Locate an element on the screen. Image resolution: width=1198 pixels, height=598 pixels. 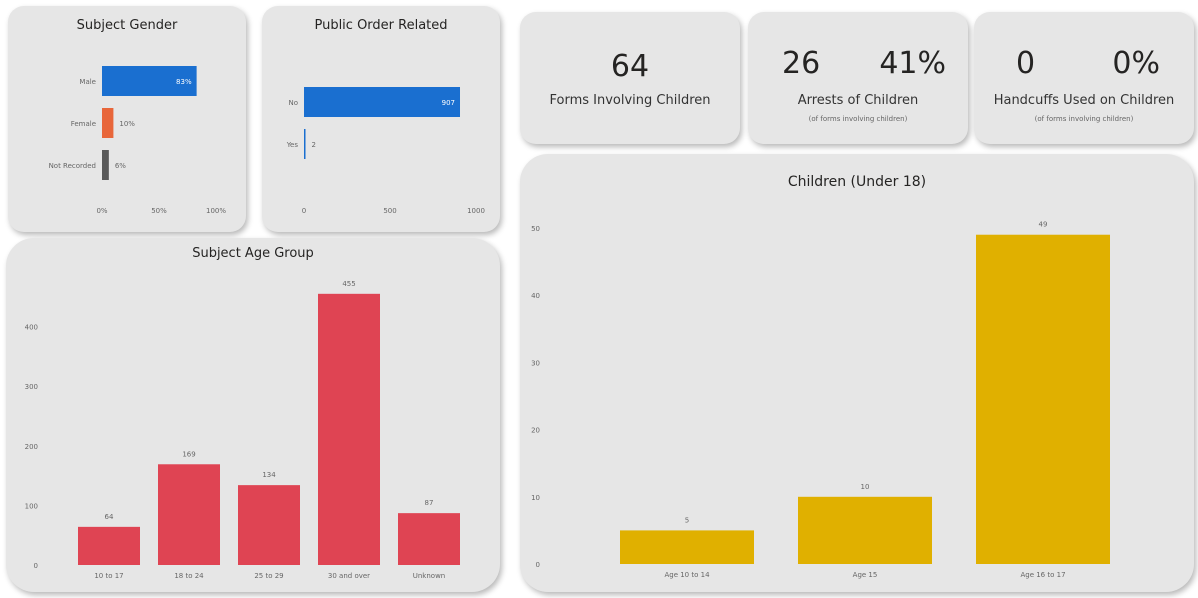
x-tick-label: Age 15 is located at coordinates (865, 575).